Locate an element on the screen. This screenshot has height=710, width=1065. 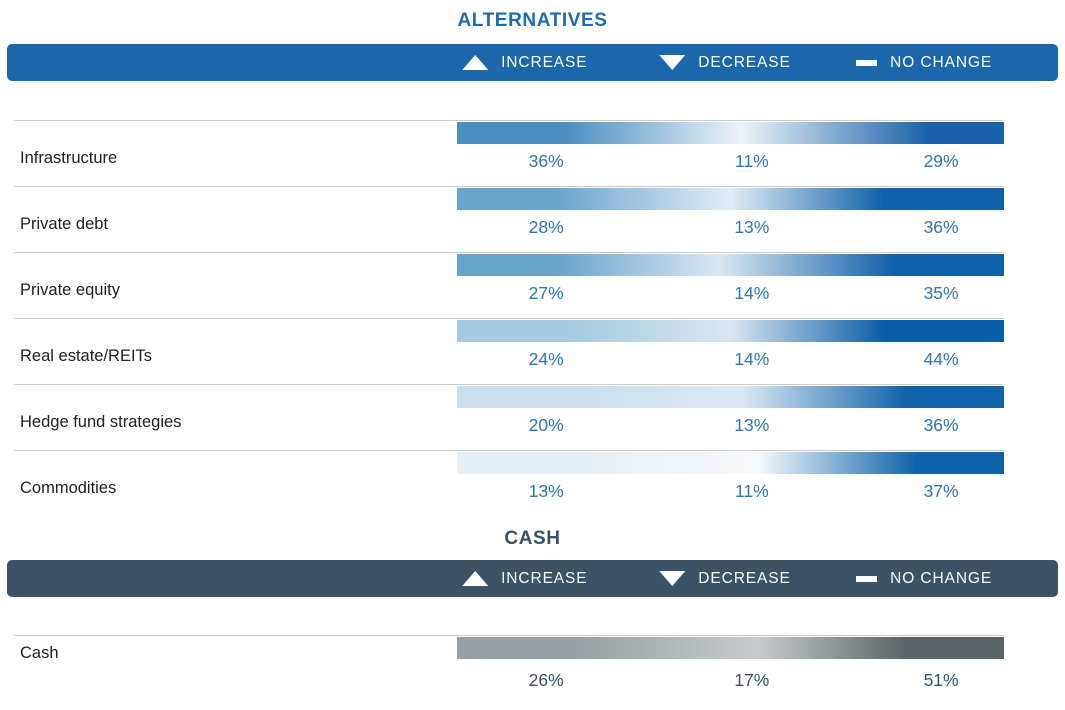
section-title: CASH is located at coordinates (532, 538).